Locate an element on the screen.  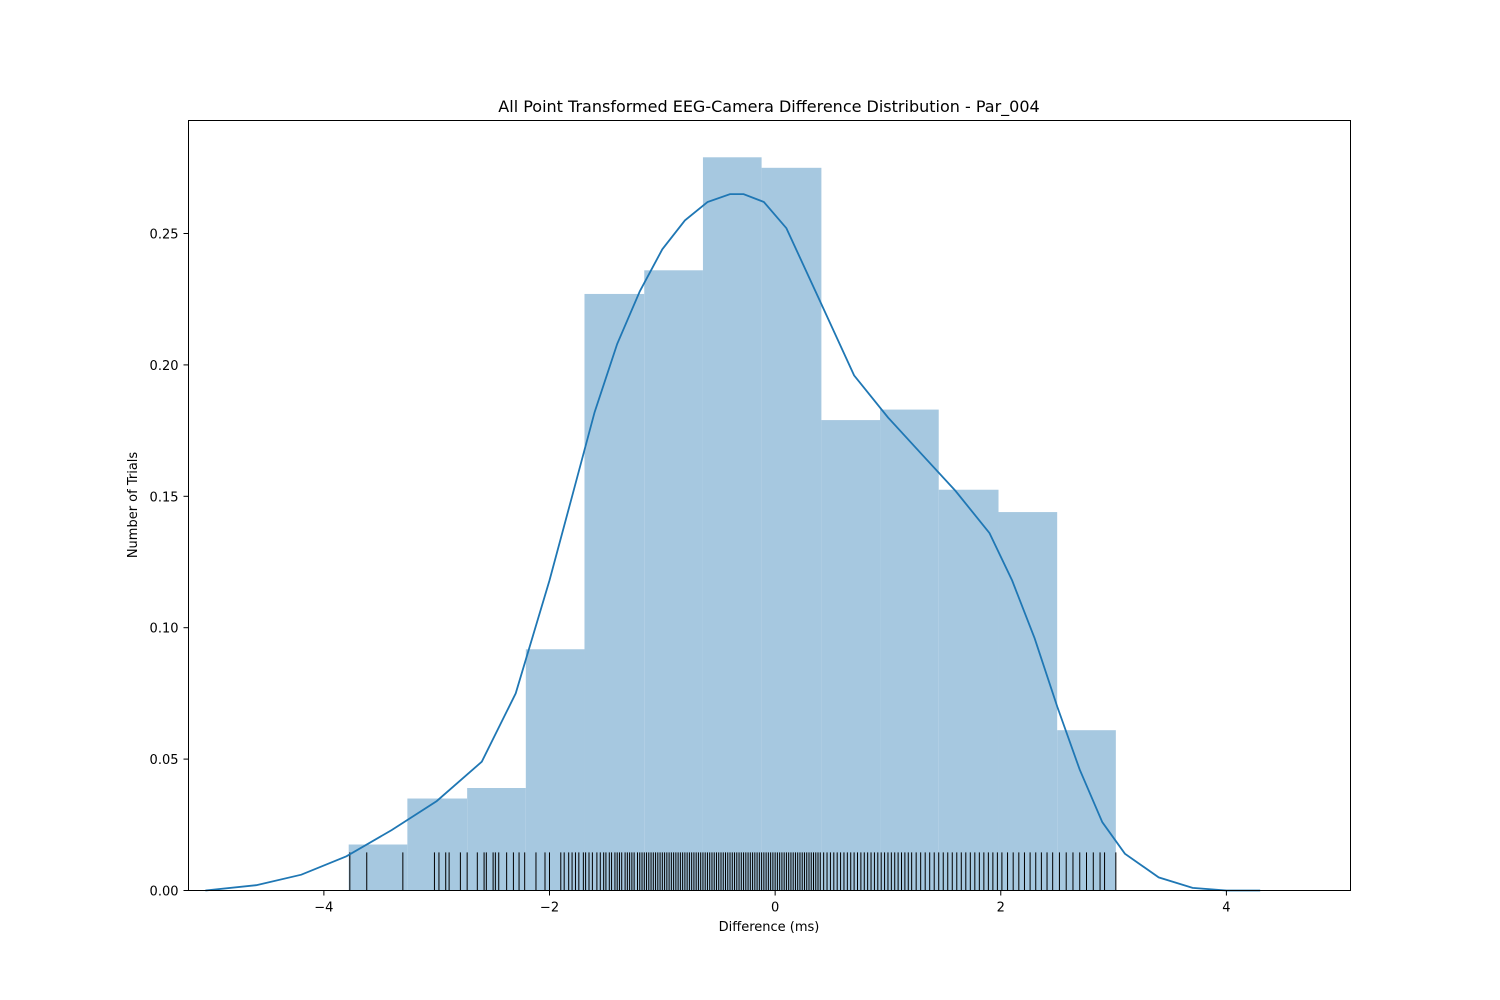
y-tick-label: 0.15 is located at coordinates (164, 497).